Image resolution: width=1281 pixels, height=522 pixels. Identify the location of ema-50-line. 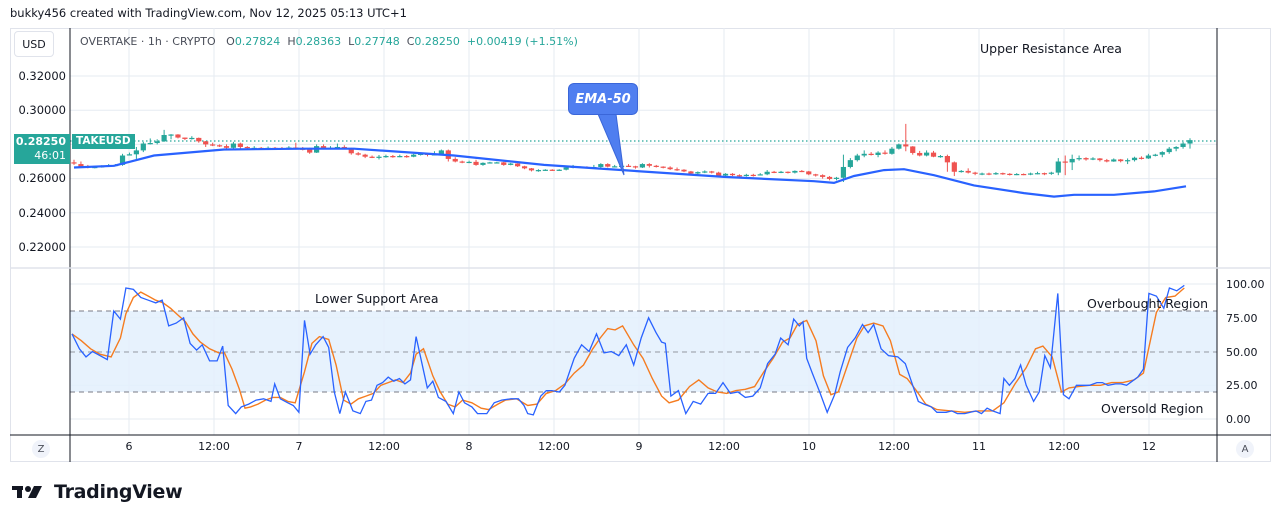
(630, 172).